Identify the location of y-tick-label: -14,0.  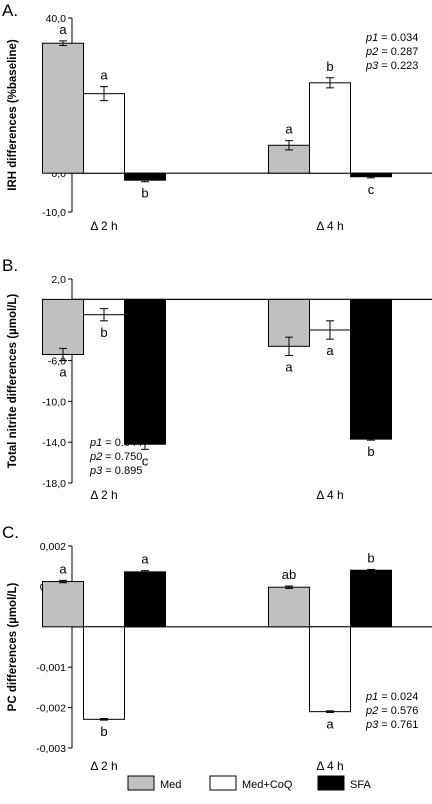
(54, 443).